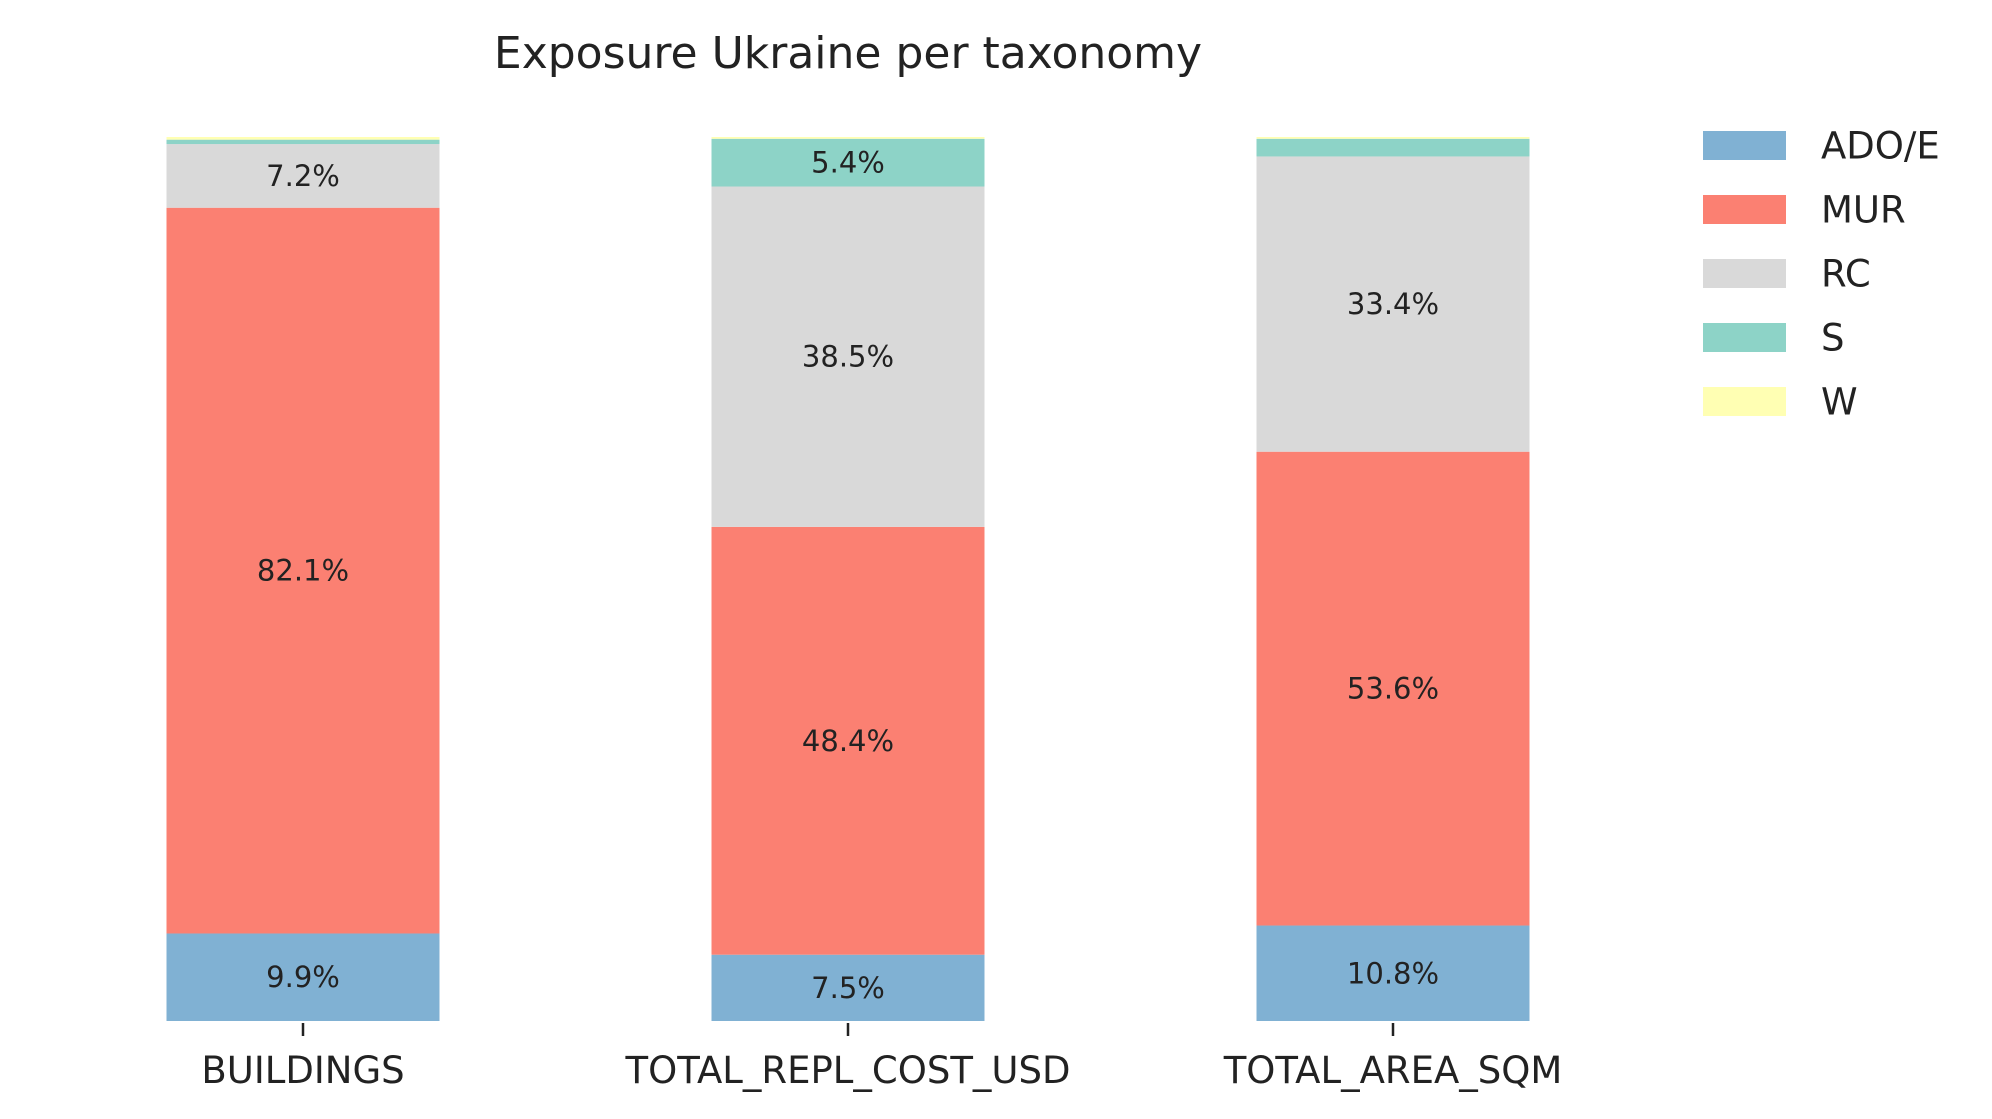 The image size is (1992, 1119). I want to click on bar-segment-total-repl-cost-usd-s, so click(848, 162).